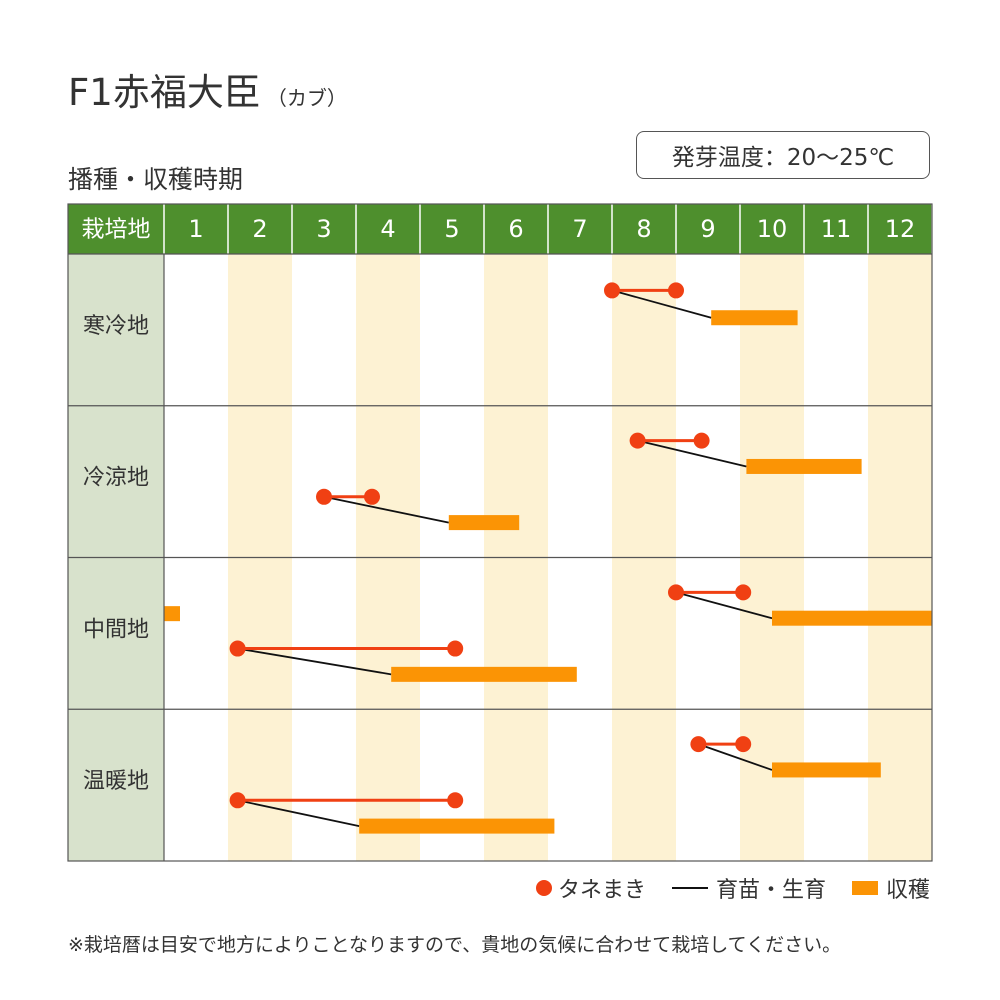  What do you see at coordinates (116, 326) in the screenshot?
I see `region-label: 寒冷地` at bounding box center [116, 326].